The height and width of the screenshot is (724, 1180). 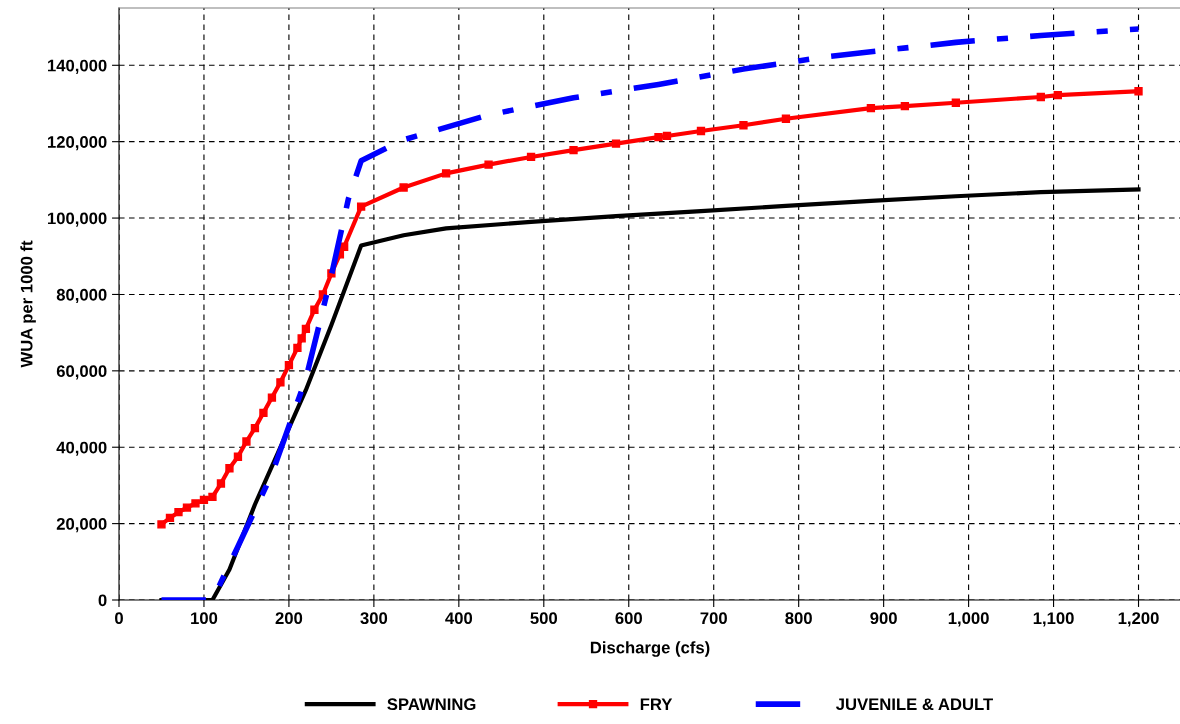 I want to click on x-tick-label: 900, so click(x=883, y=618).